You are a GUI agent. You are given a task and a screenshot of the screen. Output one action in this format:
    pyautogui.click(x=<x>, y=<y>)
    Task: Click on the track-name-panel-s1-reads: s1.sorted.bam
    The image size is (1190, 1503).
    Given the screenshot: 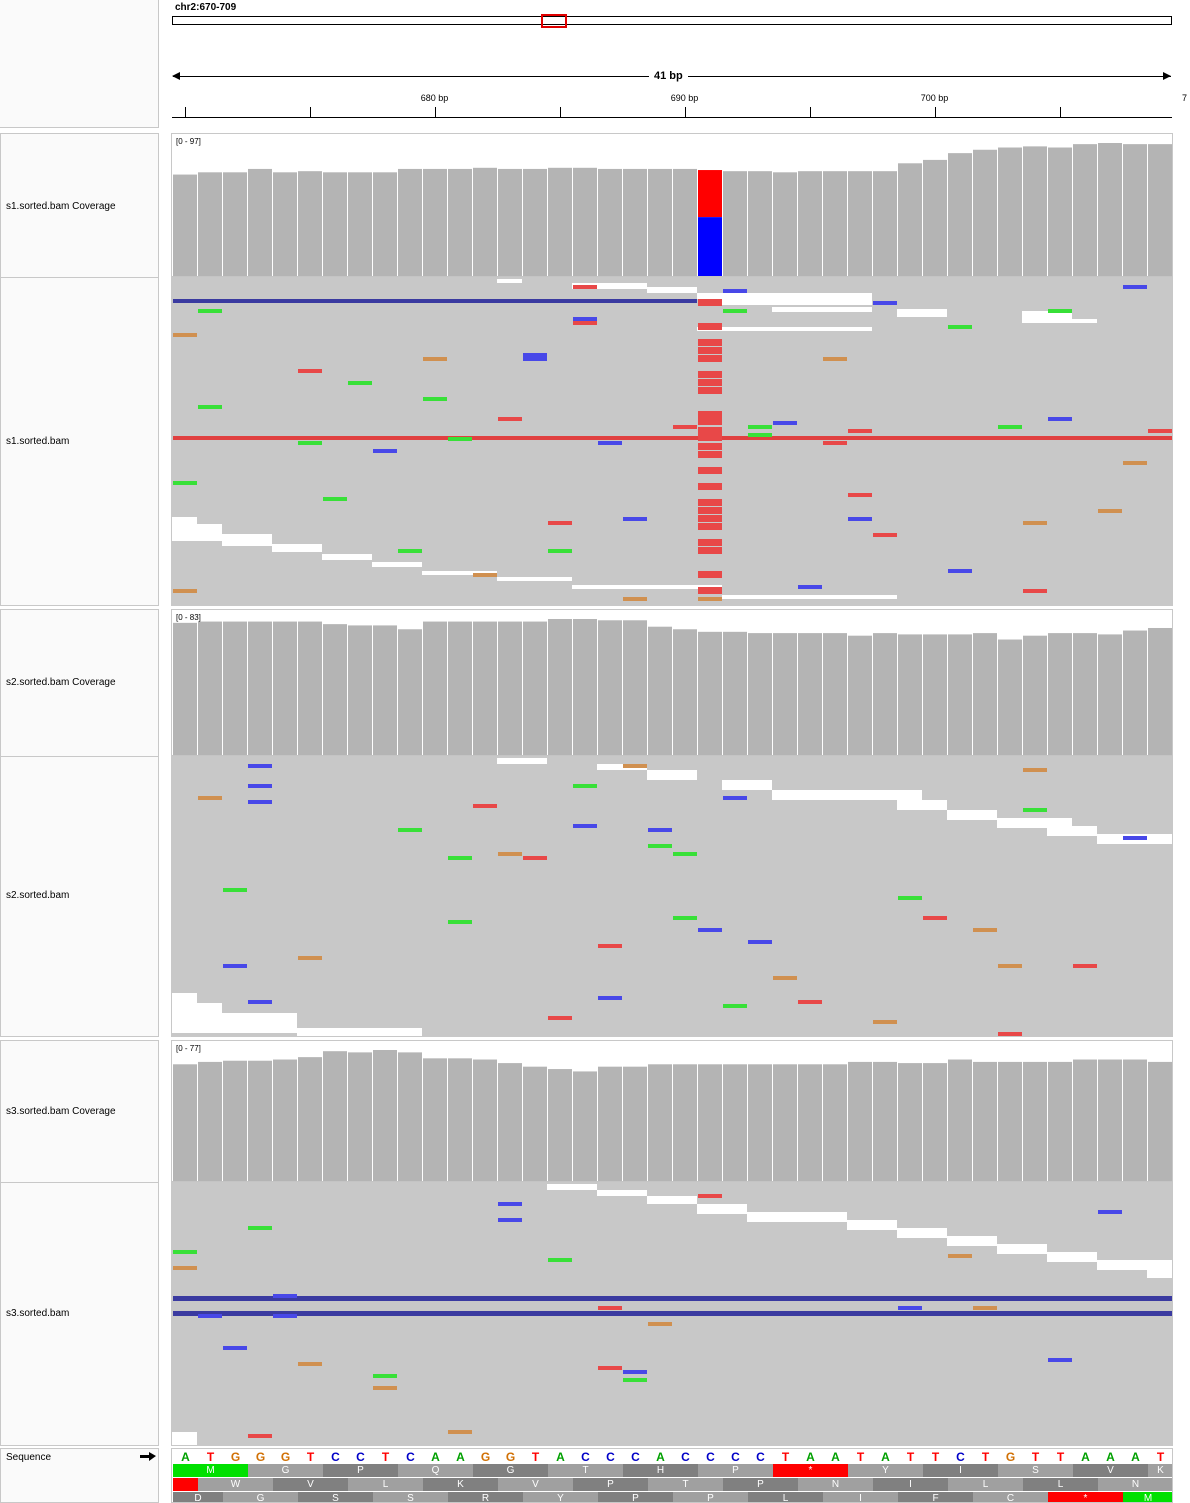 What is the action you would take?
    pyautogui.click(x=79, y=442)
    